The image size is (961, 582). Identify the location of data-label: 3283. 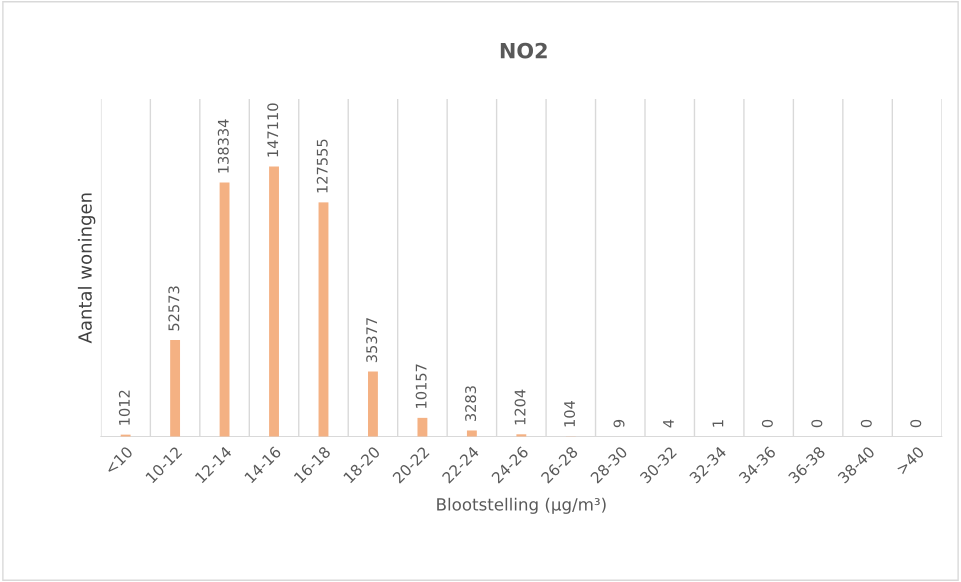
(470, 404).